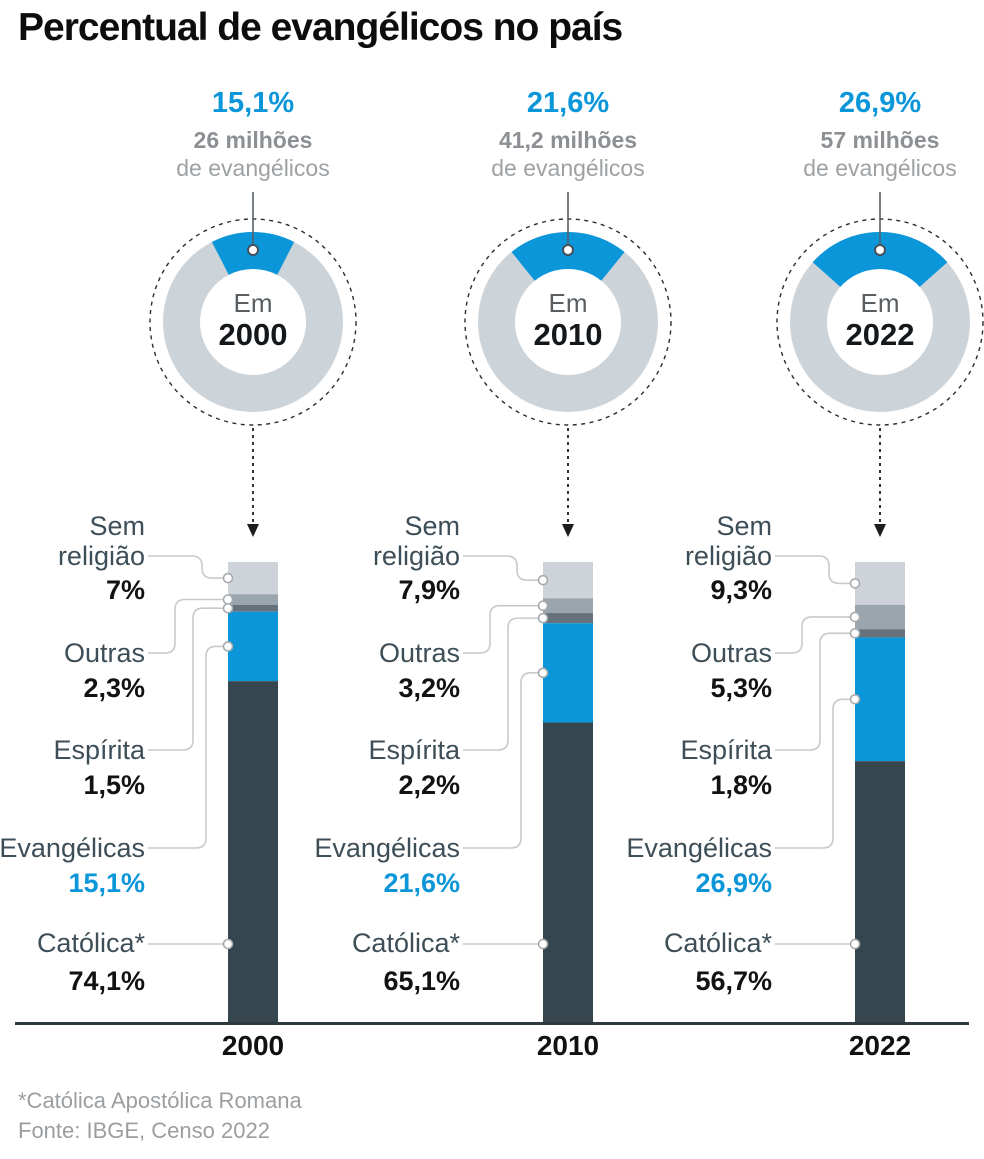 The height and width of the screenshot is (1159, 984). Describe the element at coordinates (568, 168) in the screenshot. I see `evangelical-sub-2010: de evangélicos` at that location.